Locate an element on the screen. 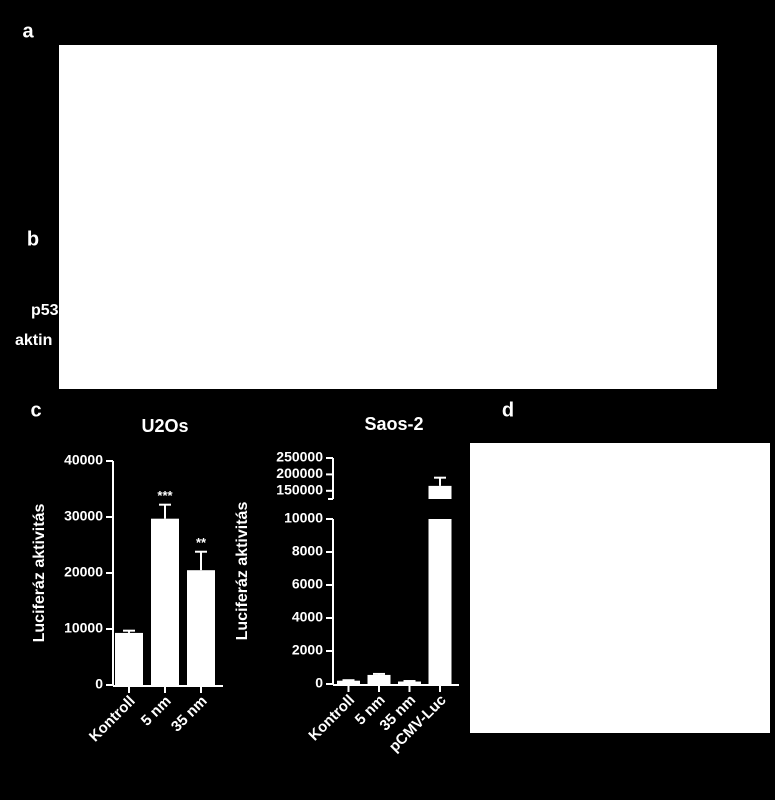 The height and width of the screenshot is (800, 775). row-label: p53 is located at coordinates (45, 310).